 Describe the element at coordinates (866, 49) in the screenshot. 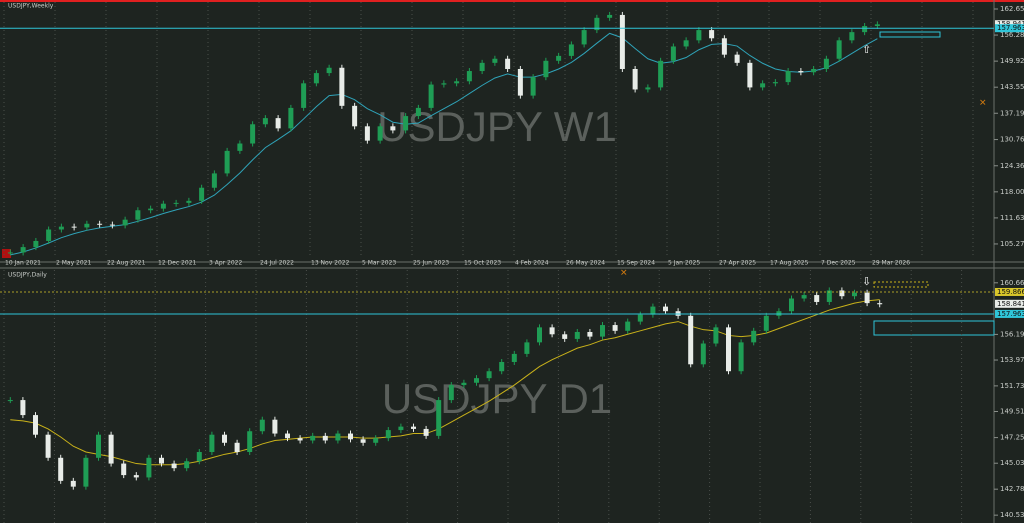

I see `arrow-icon: ⇧` at that location.